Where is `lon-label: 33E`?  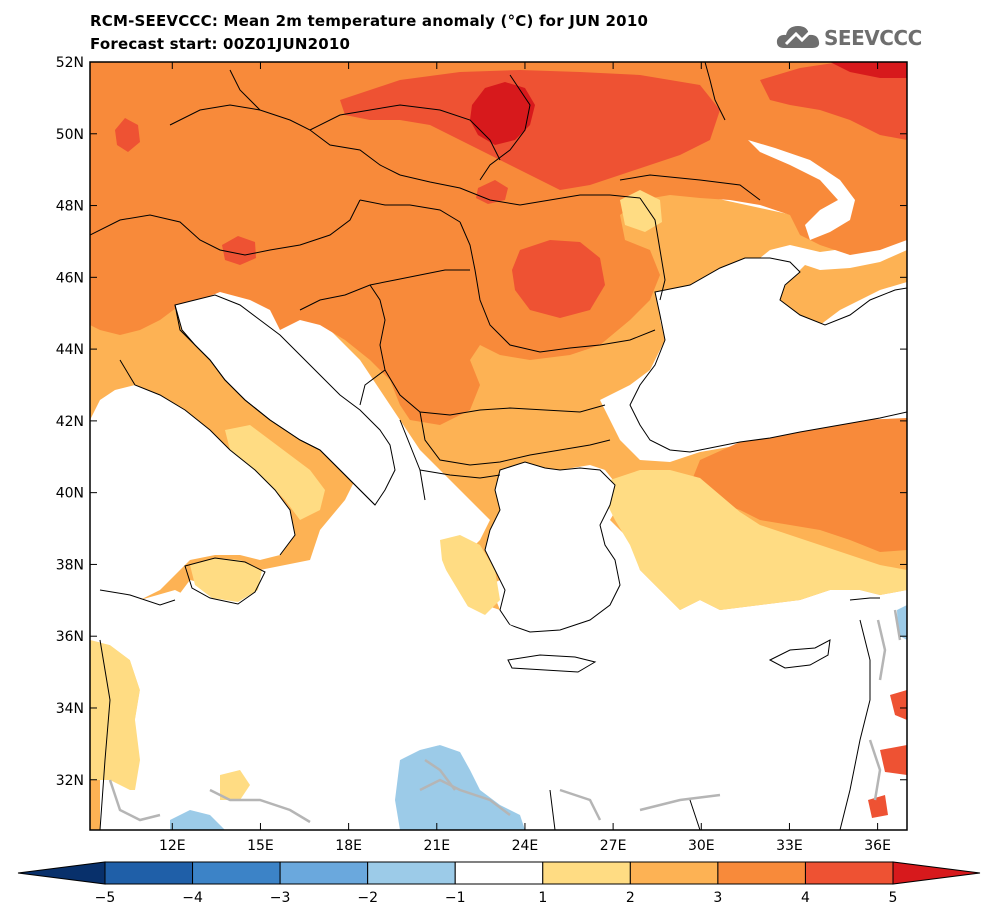 lon-label: 33E is located at coordinates (789, 846).